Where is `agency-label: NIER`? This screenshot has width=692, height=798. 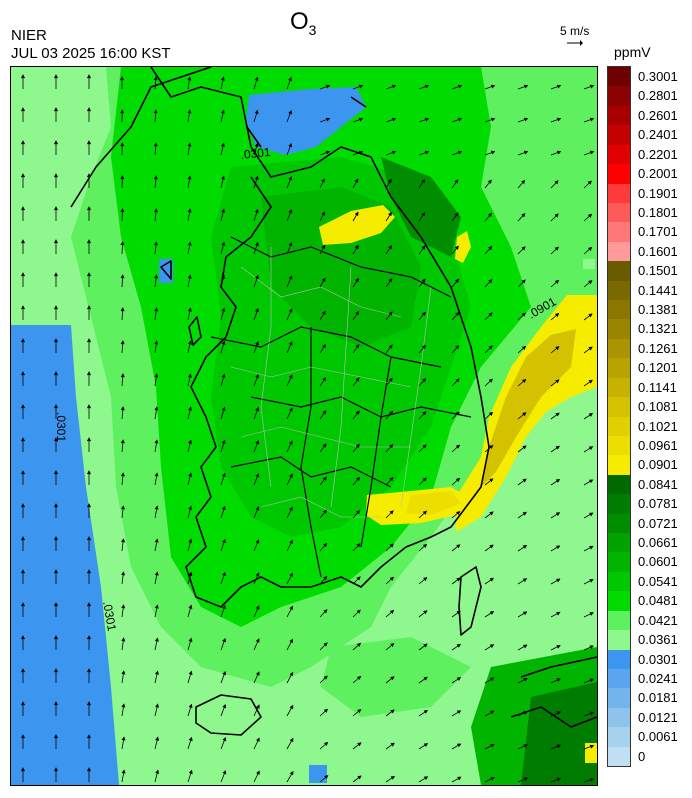 agency-label: NIER is located at coordinates (29, 35).